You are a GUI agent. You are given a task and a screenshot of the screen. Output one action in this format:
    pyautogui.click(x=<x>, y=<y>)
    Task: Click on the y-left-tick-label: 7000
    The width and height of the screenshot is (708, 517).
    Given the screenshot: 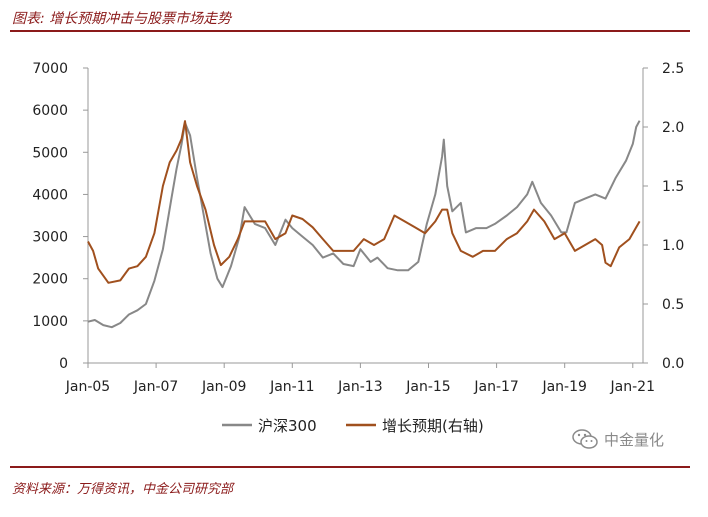 What is the action you would take?
    pyautogui.click(x=50, y=69)
    